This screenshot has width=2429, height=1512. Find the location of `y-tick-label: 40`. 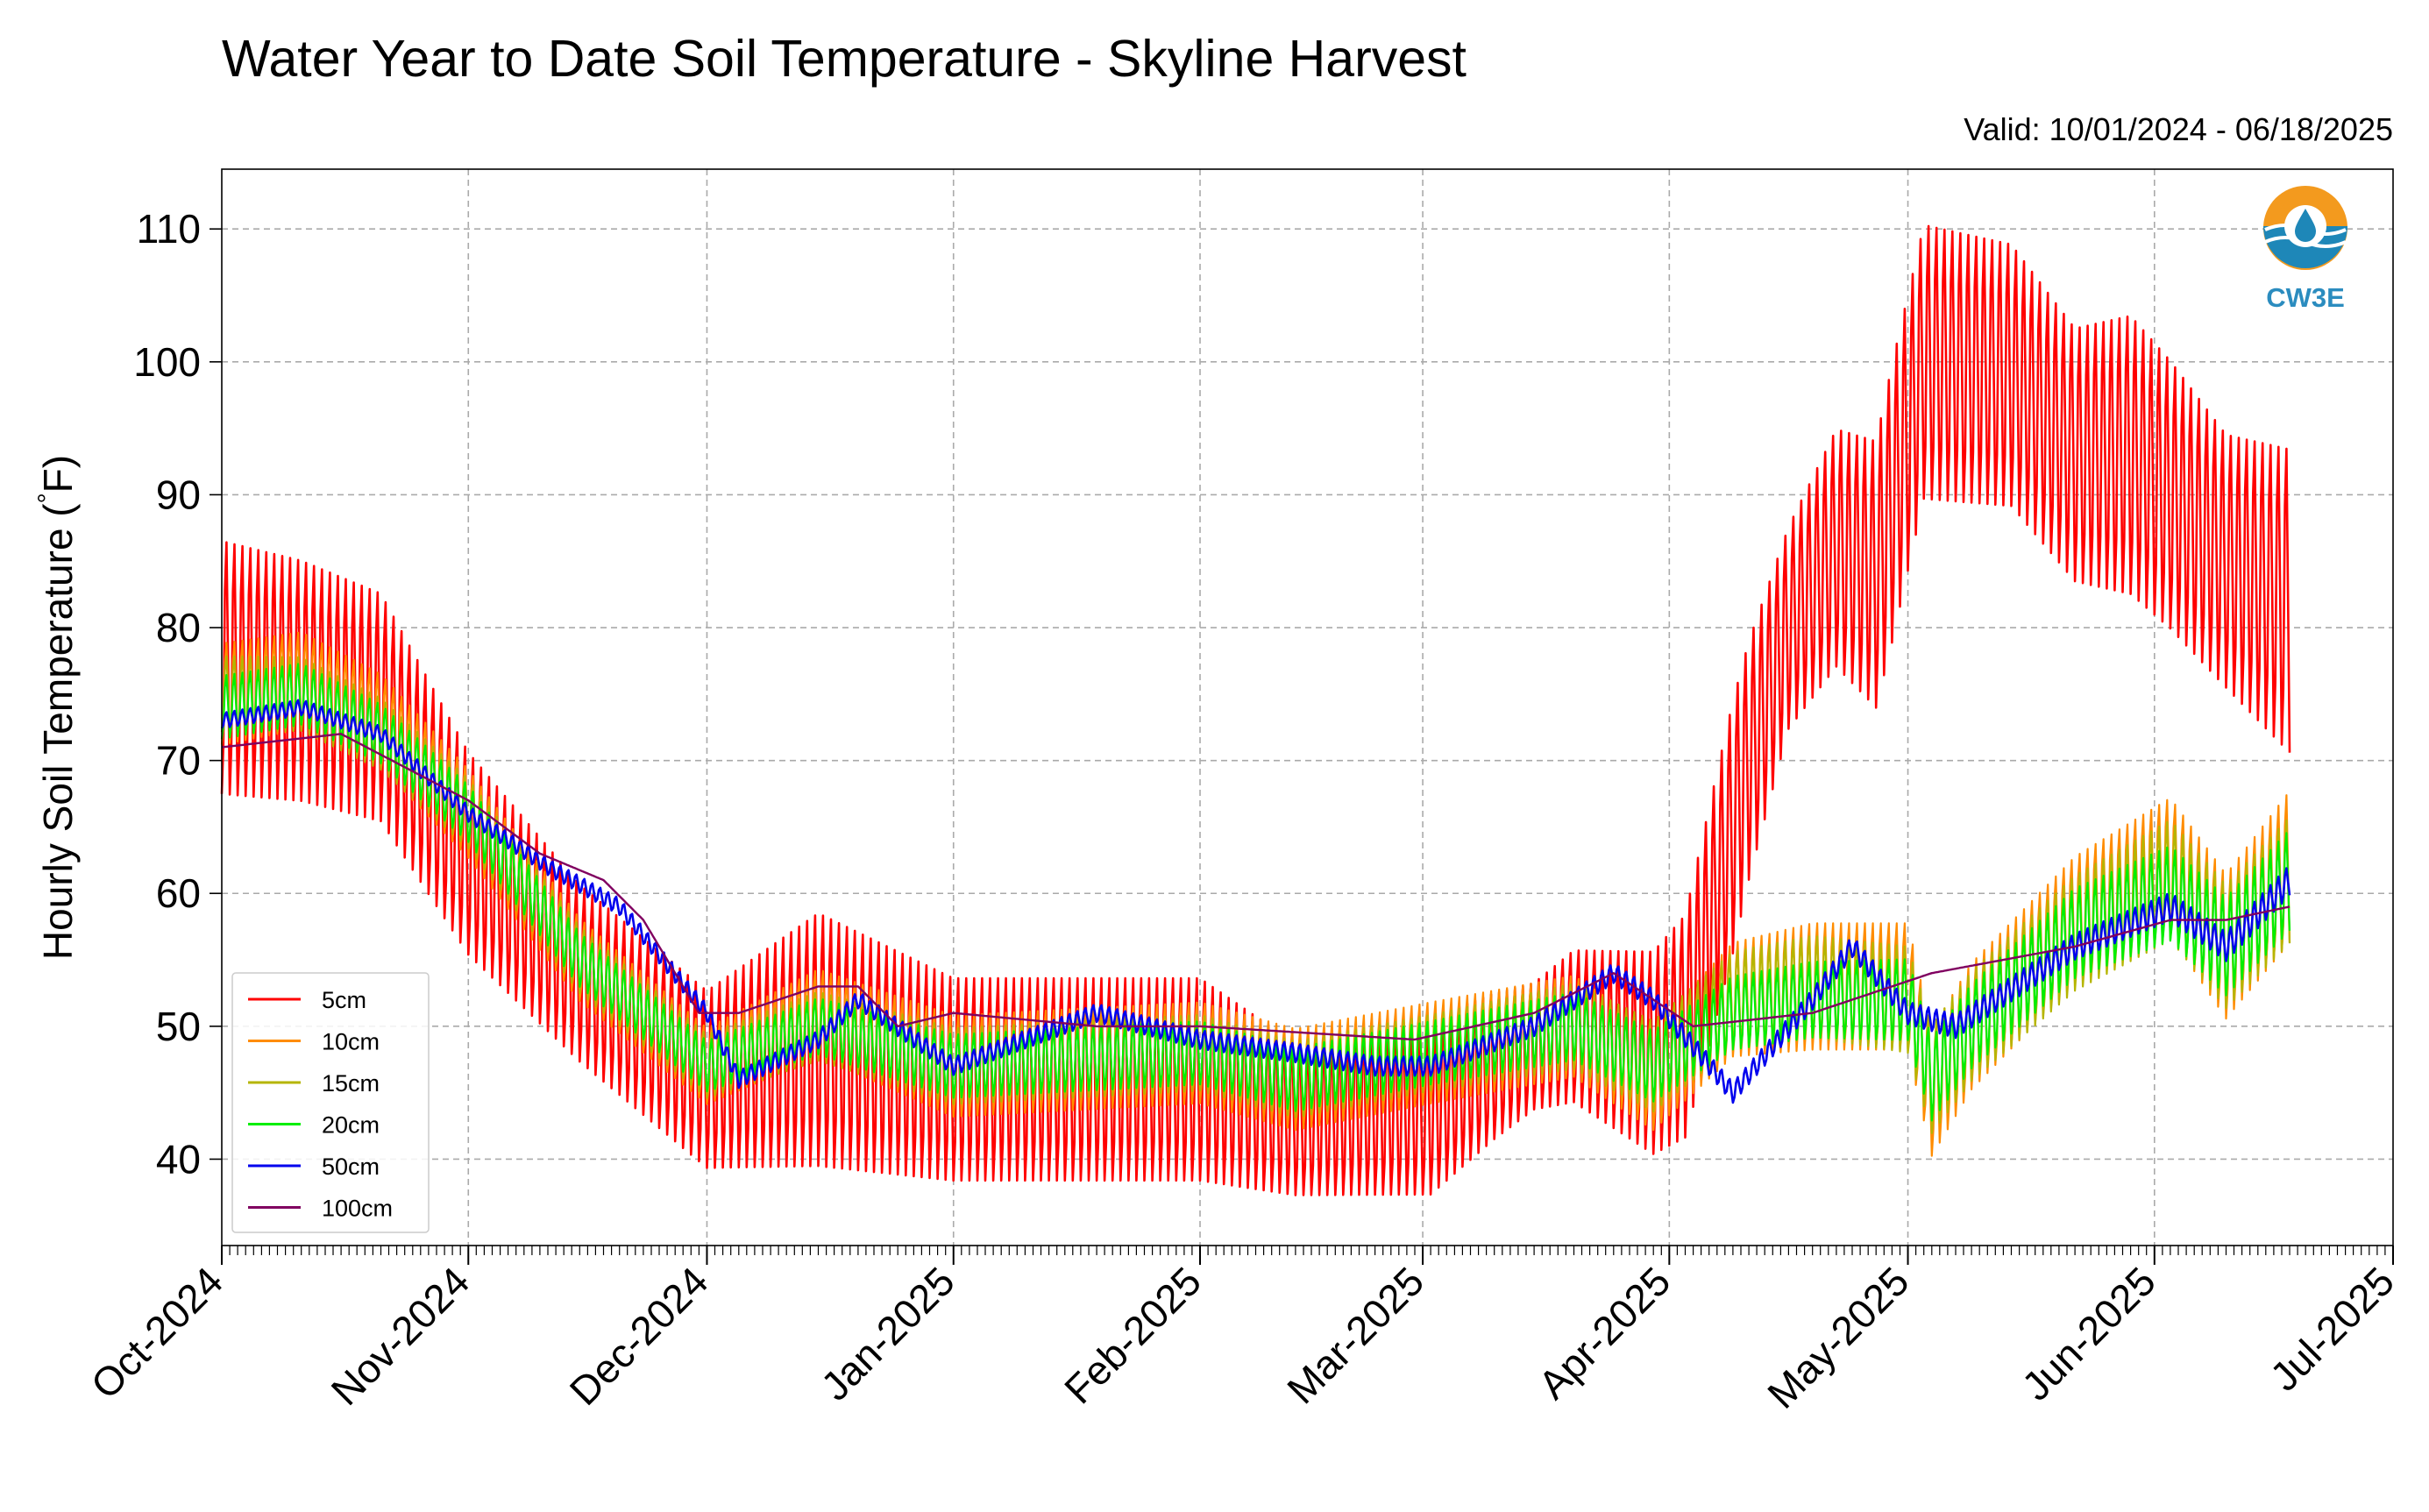

y-tick-label: 40 is located at coordinates (179, 1159).